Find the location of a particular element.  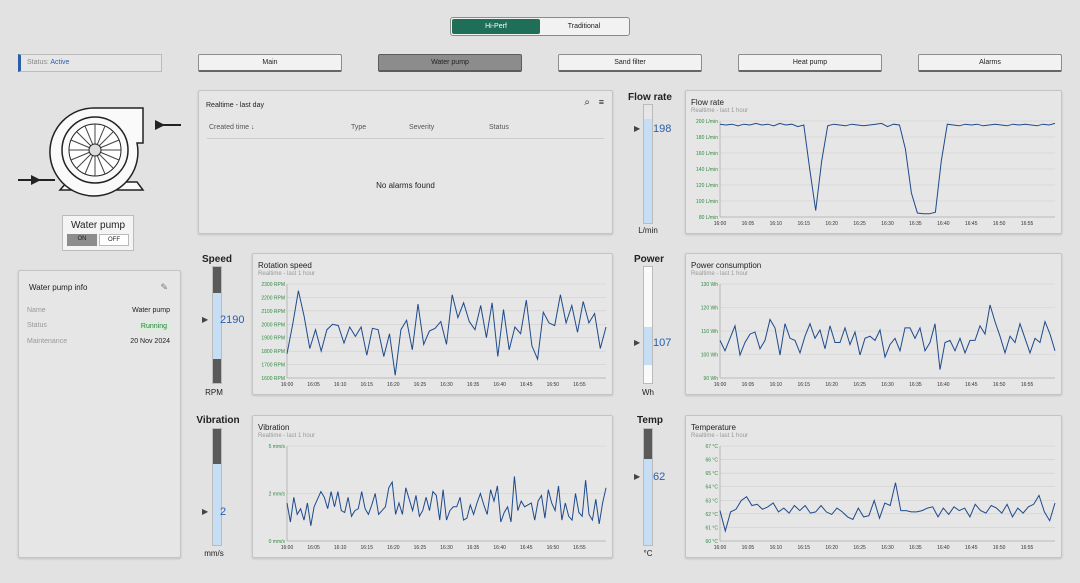

column-created-time: Created time ↓ is located at coordinates (232, 127).